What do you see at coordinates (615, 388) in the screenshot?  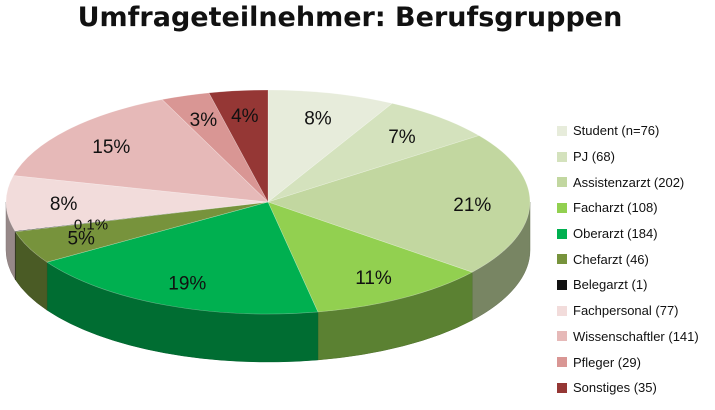 I see `legend-label: Sonstiges (35)` at bounding box center [615, 388].